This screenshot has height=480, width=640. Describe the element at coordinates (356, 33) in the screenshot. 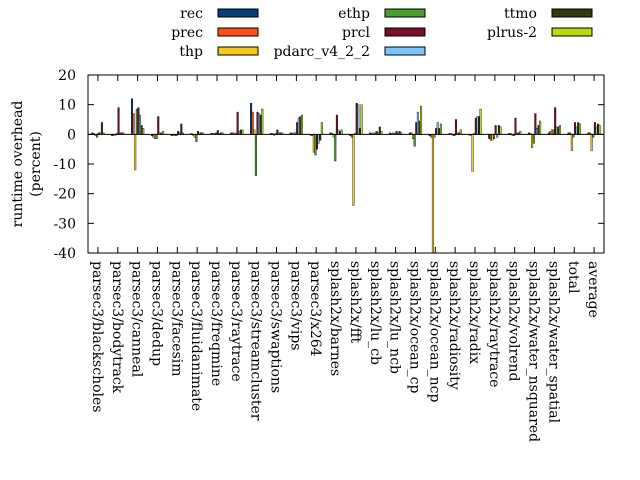

I see `legend-label: prcl` at that location.